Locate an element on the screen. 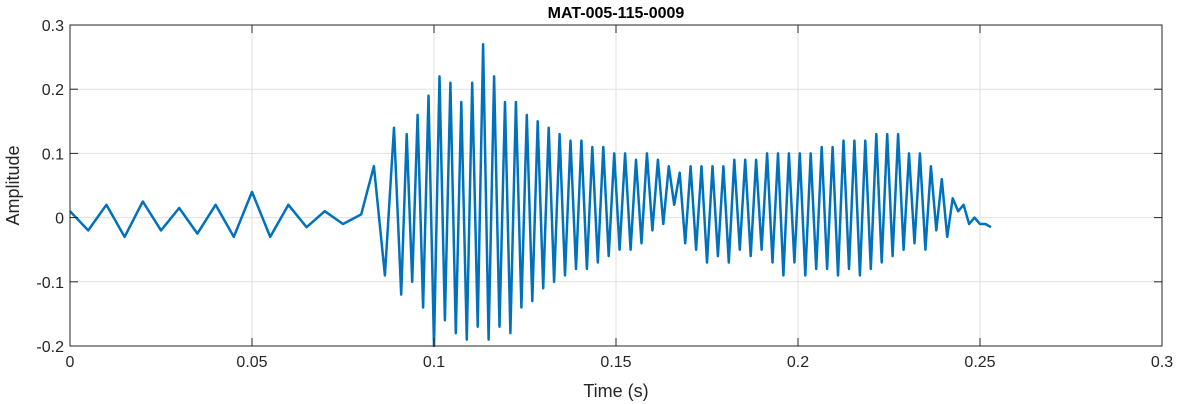 The image size is (1177, 404). x-tick-label: 0.15 is located at coordinates (615, 362).